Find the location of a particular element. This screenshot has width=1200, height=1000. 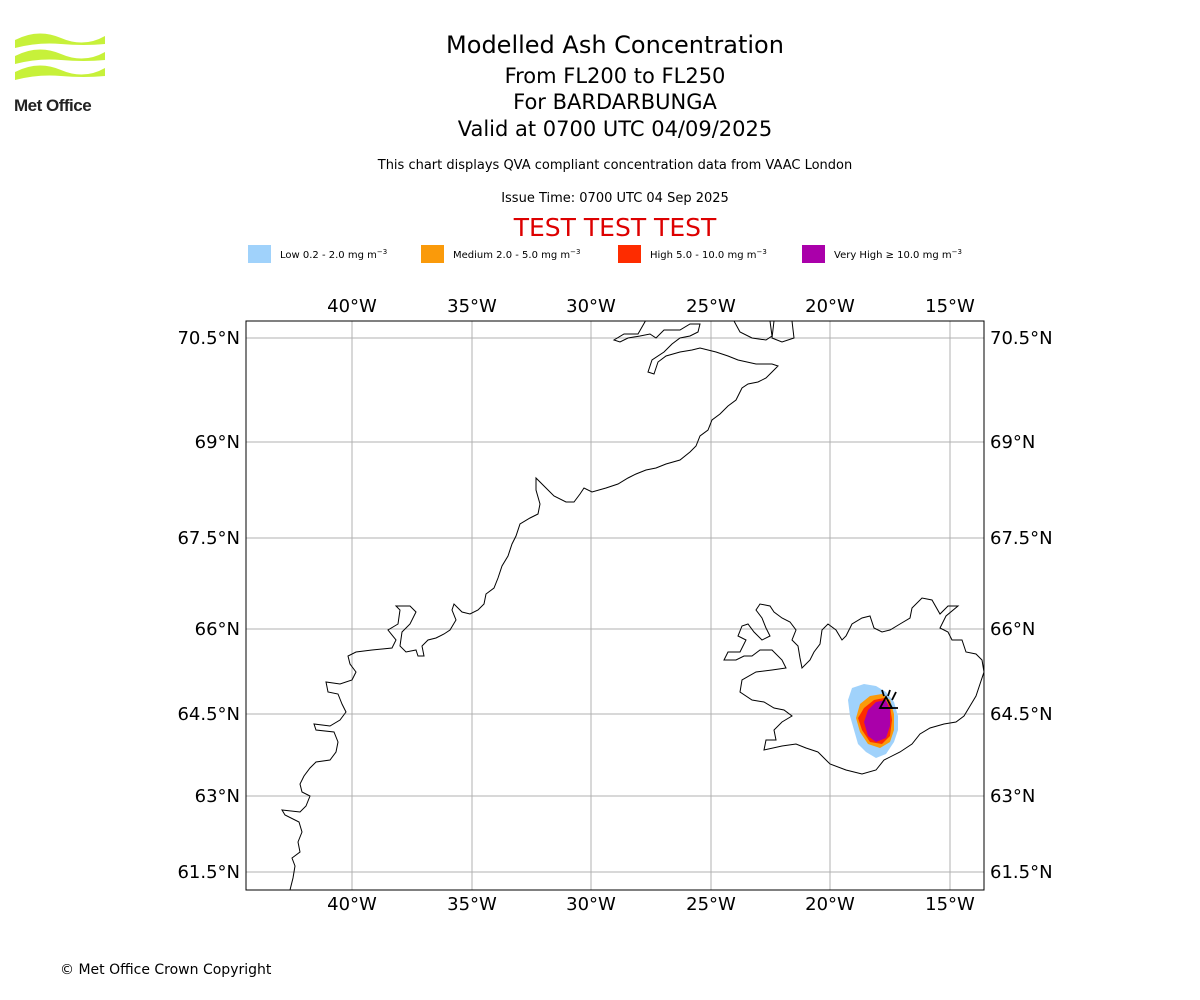

legend-item-high: High 5.0 - 10.0 mg m−3 is located at coordinates (692, 254).